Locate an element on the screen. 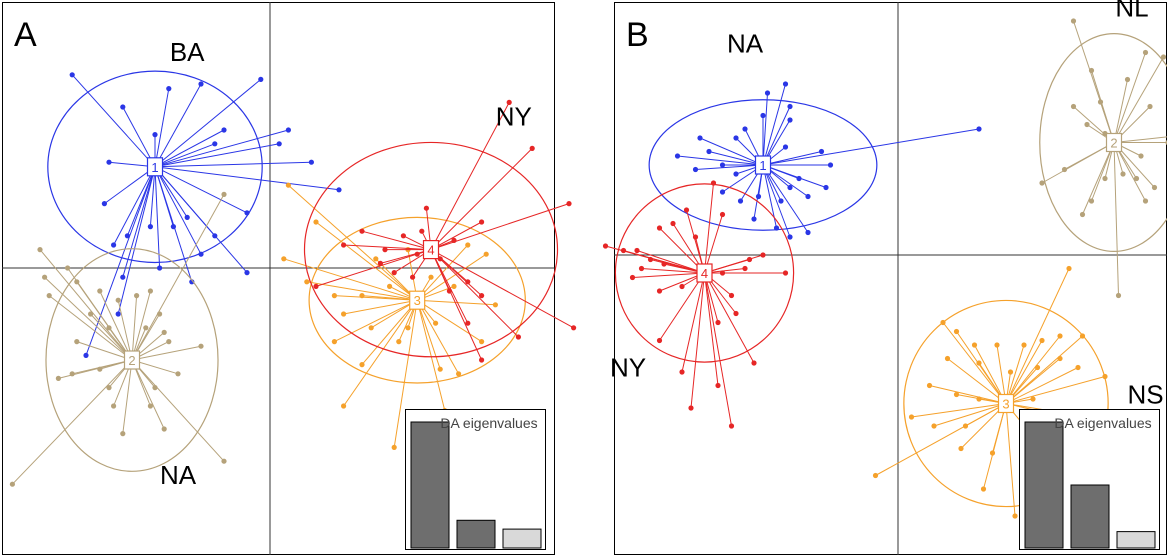 The height and width of the screenshot is (558, 1167). panel-b-group-label: NL is located at coordinates (1131, 11).